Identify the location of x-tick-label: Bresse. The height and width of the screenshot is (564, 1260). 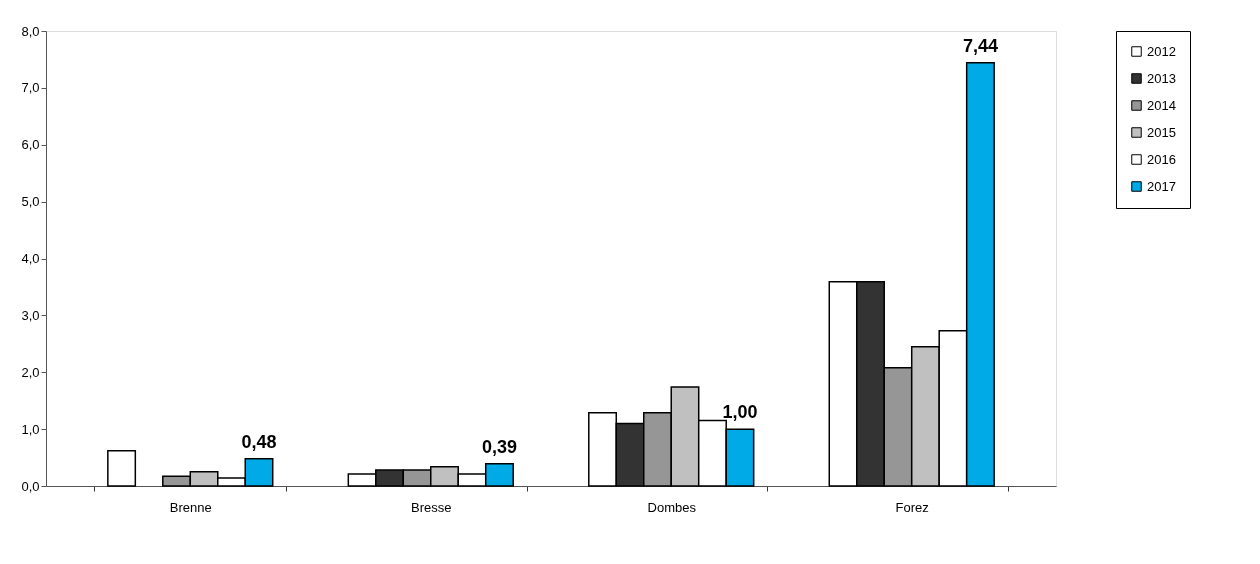
(431, 507).